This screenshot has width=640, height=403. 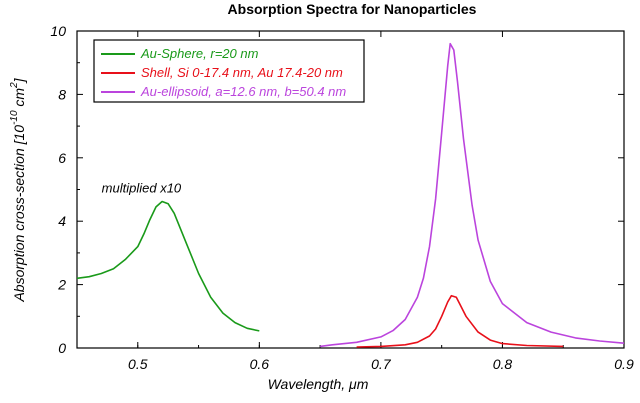 What do you see at coordinates (19, 80) in the screenshot?
I see `y-axis-label-close: ]` at bounding box center [19, 80].